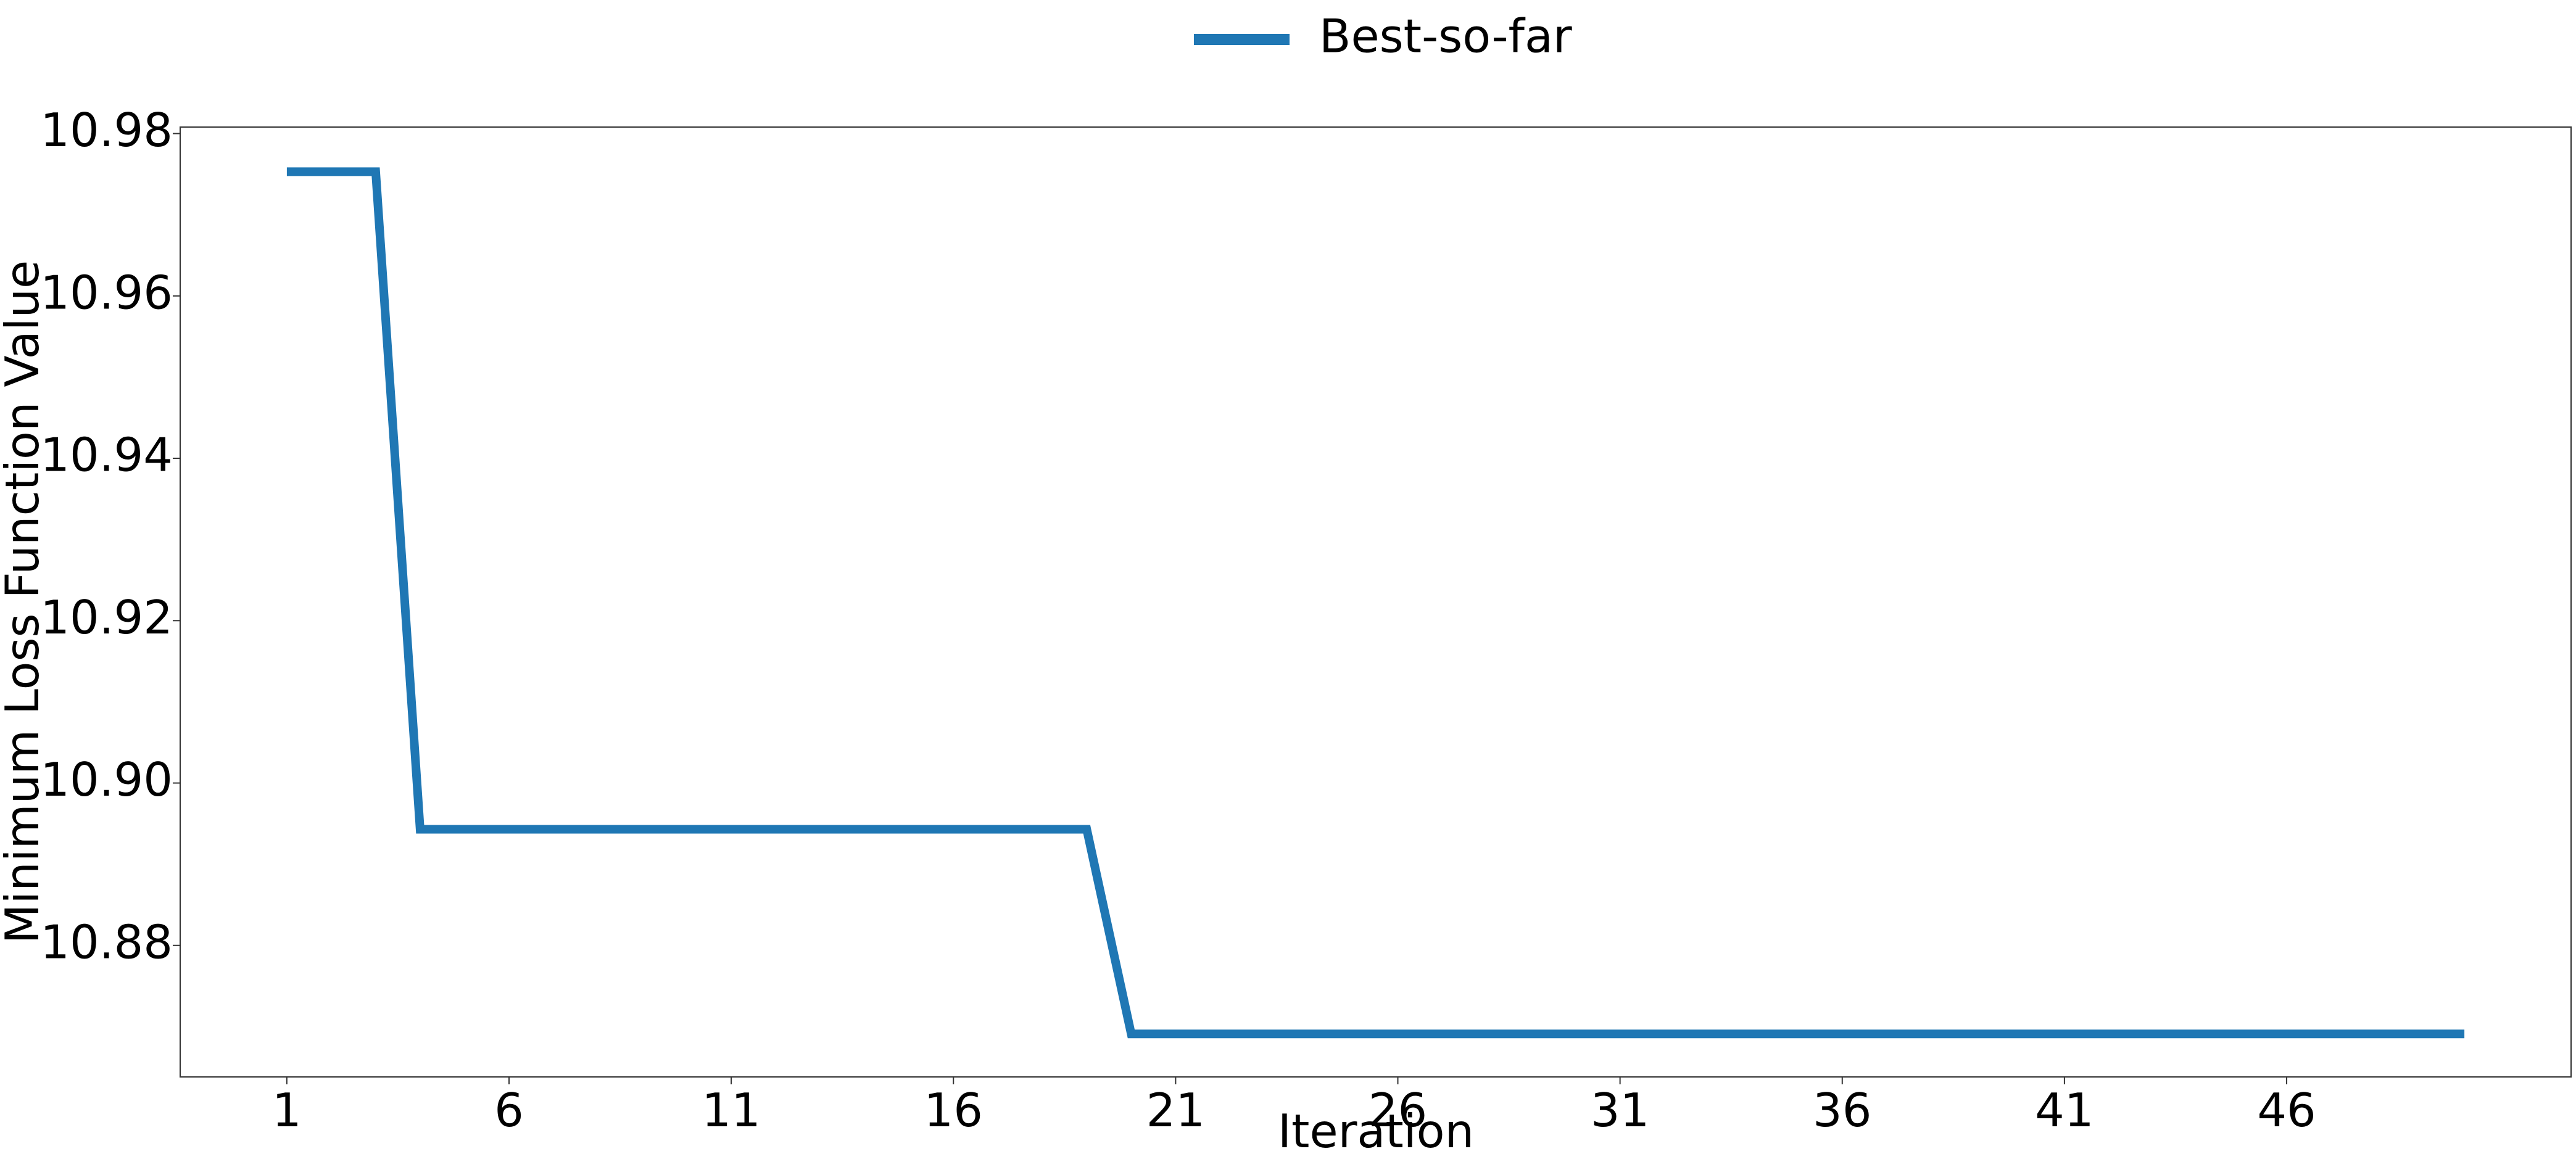 The width and height of the screenshot is (2576, 1175). Describe the element at coordinates (106, 455) in the screenshot. I see `y-tick-label: 10.94` at that location.